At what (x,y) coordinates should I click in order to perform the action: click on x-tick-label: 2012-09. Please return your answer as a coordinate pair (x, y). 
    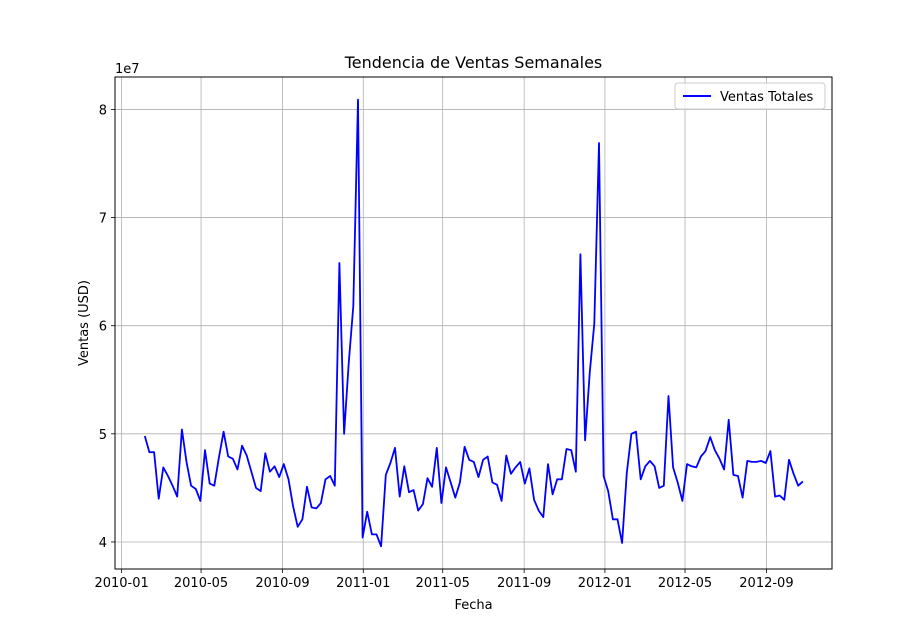
    Looking at the image, I should click on (766, 583).